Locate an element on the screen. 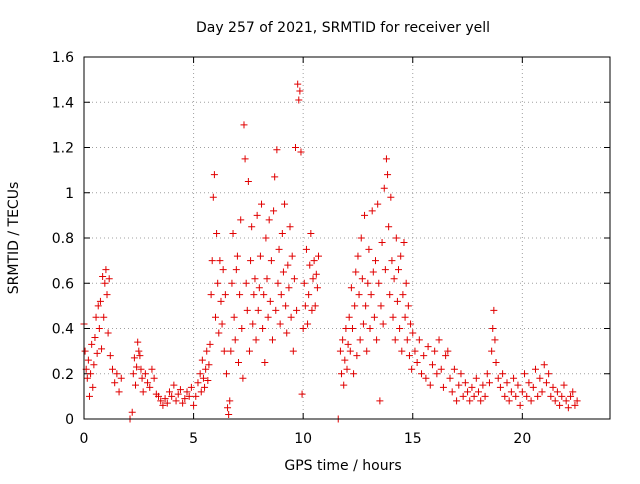 Image resolution: width=640 pixels, height=484 pixels. x-tick-label: 10 is located at coordinates (303, 439).